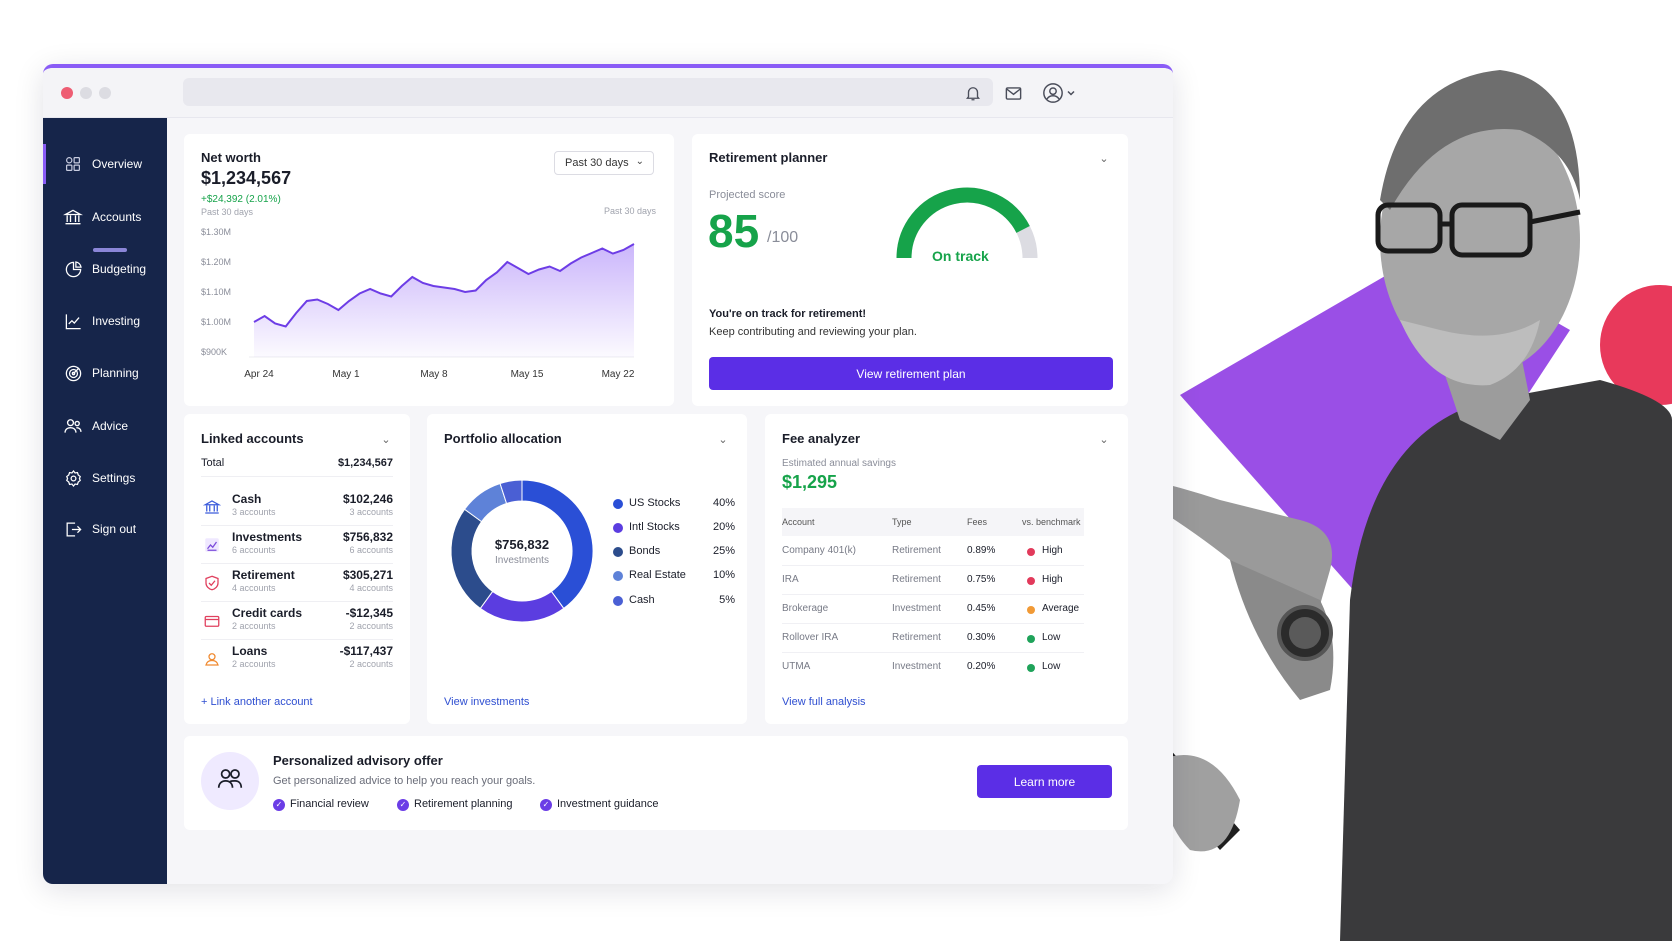 The height and width of the screenshot is (941, 1672). Describe the element at coordinates (981, 579) in the screenshot. I see `fee-value: 0.75%` at that location.